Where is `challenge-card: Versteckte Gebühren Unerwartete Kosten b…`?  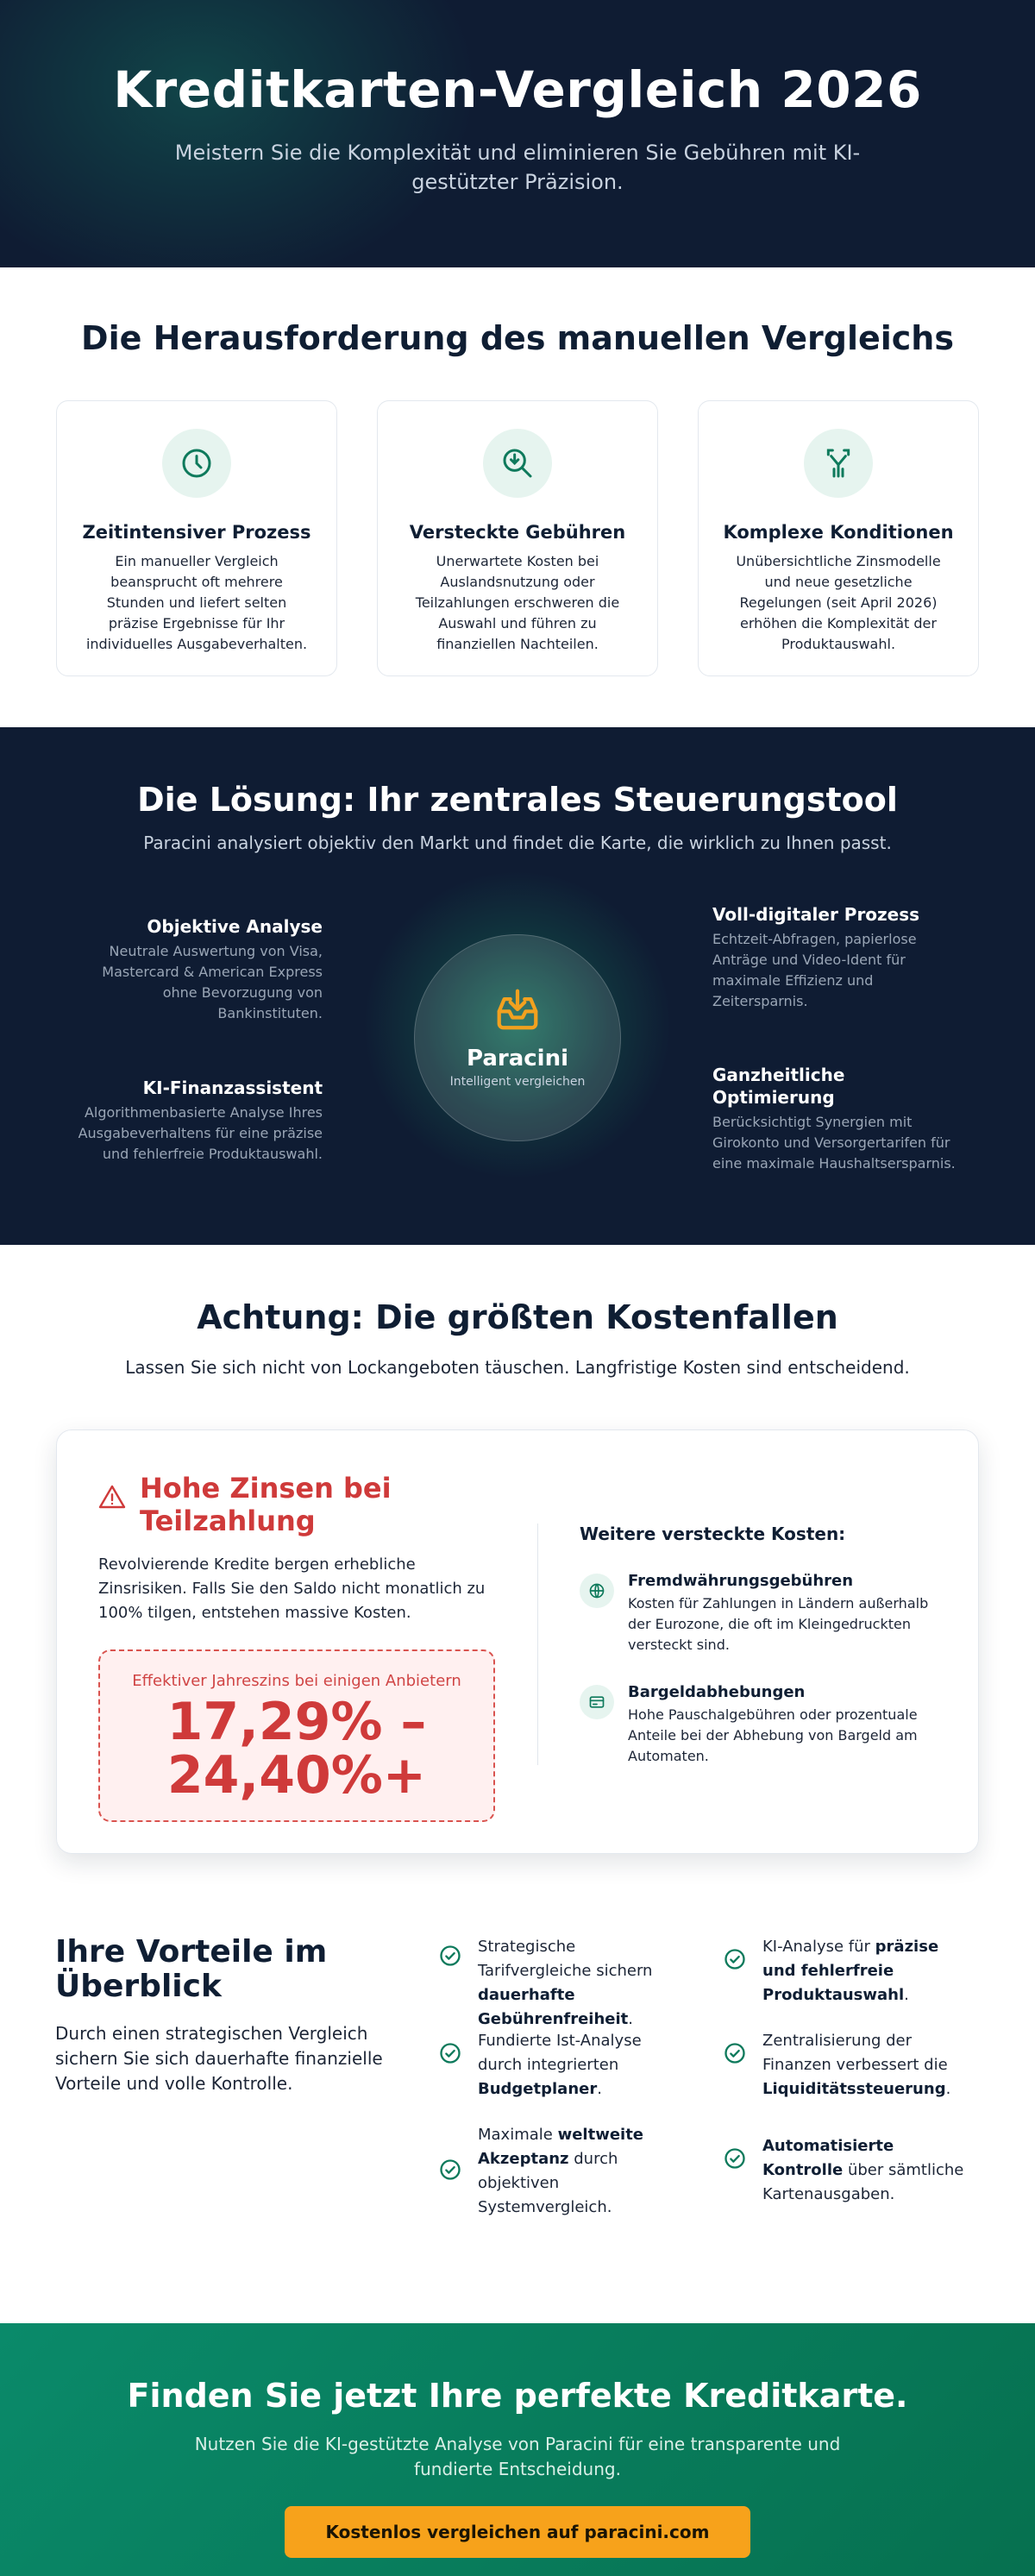 challenge-card: Versteckte Gebühren Unerwartete Kosten b… is located at coordinates (517, 538).